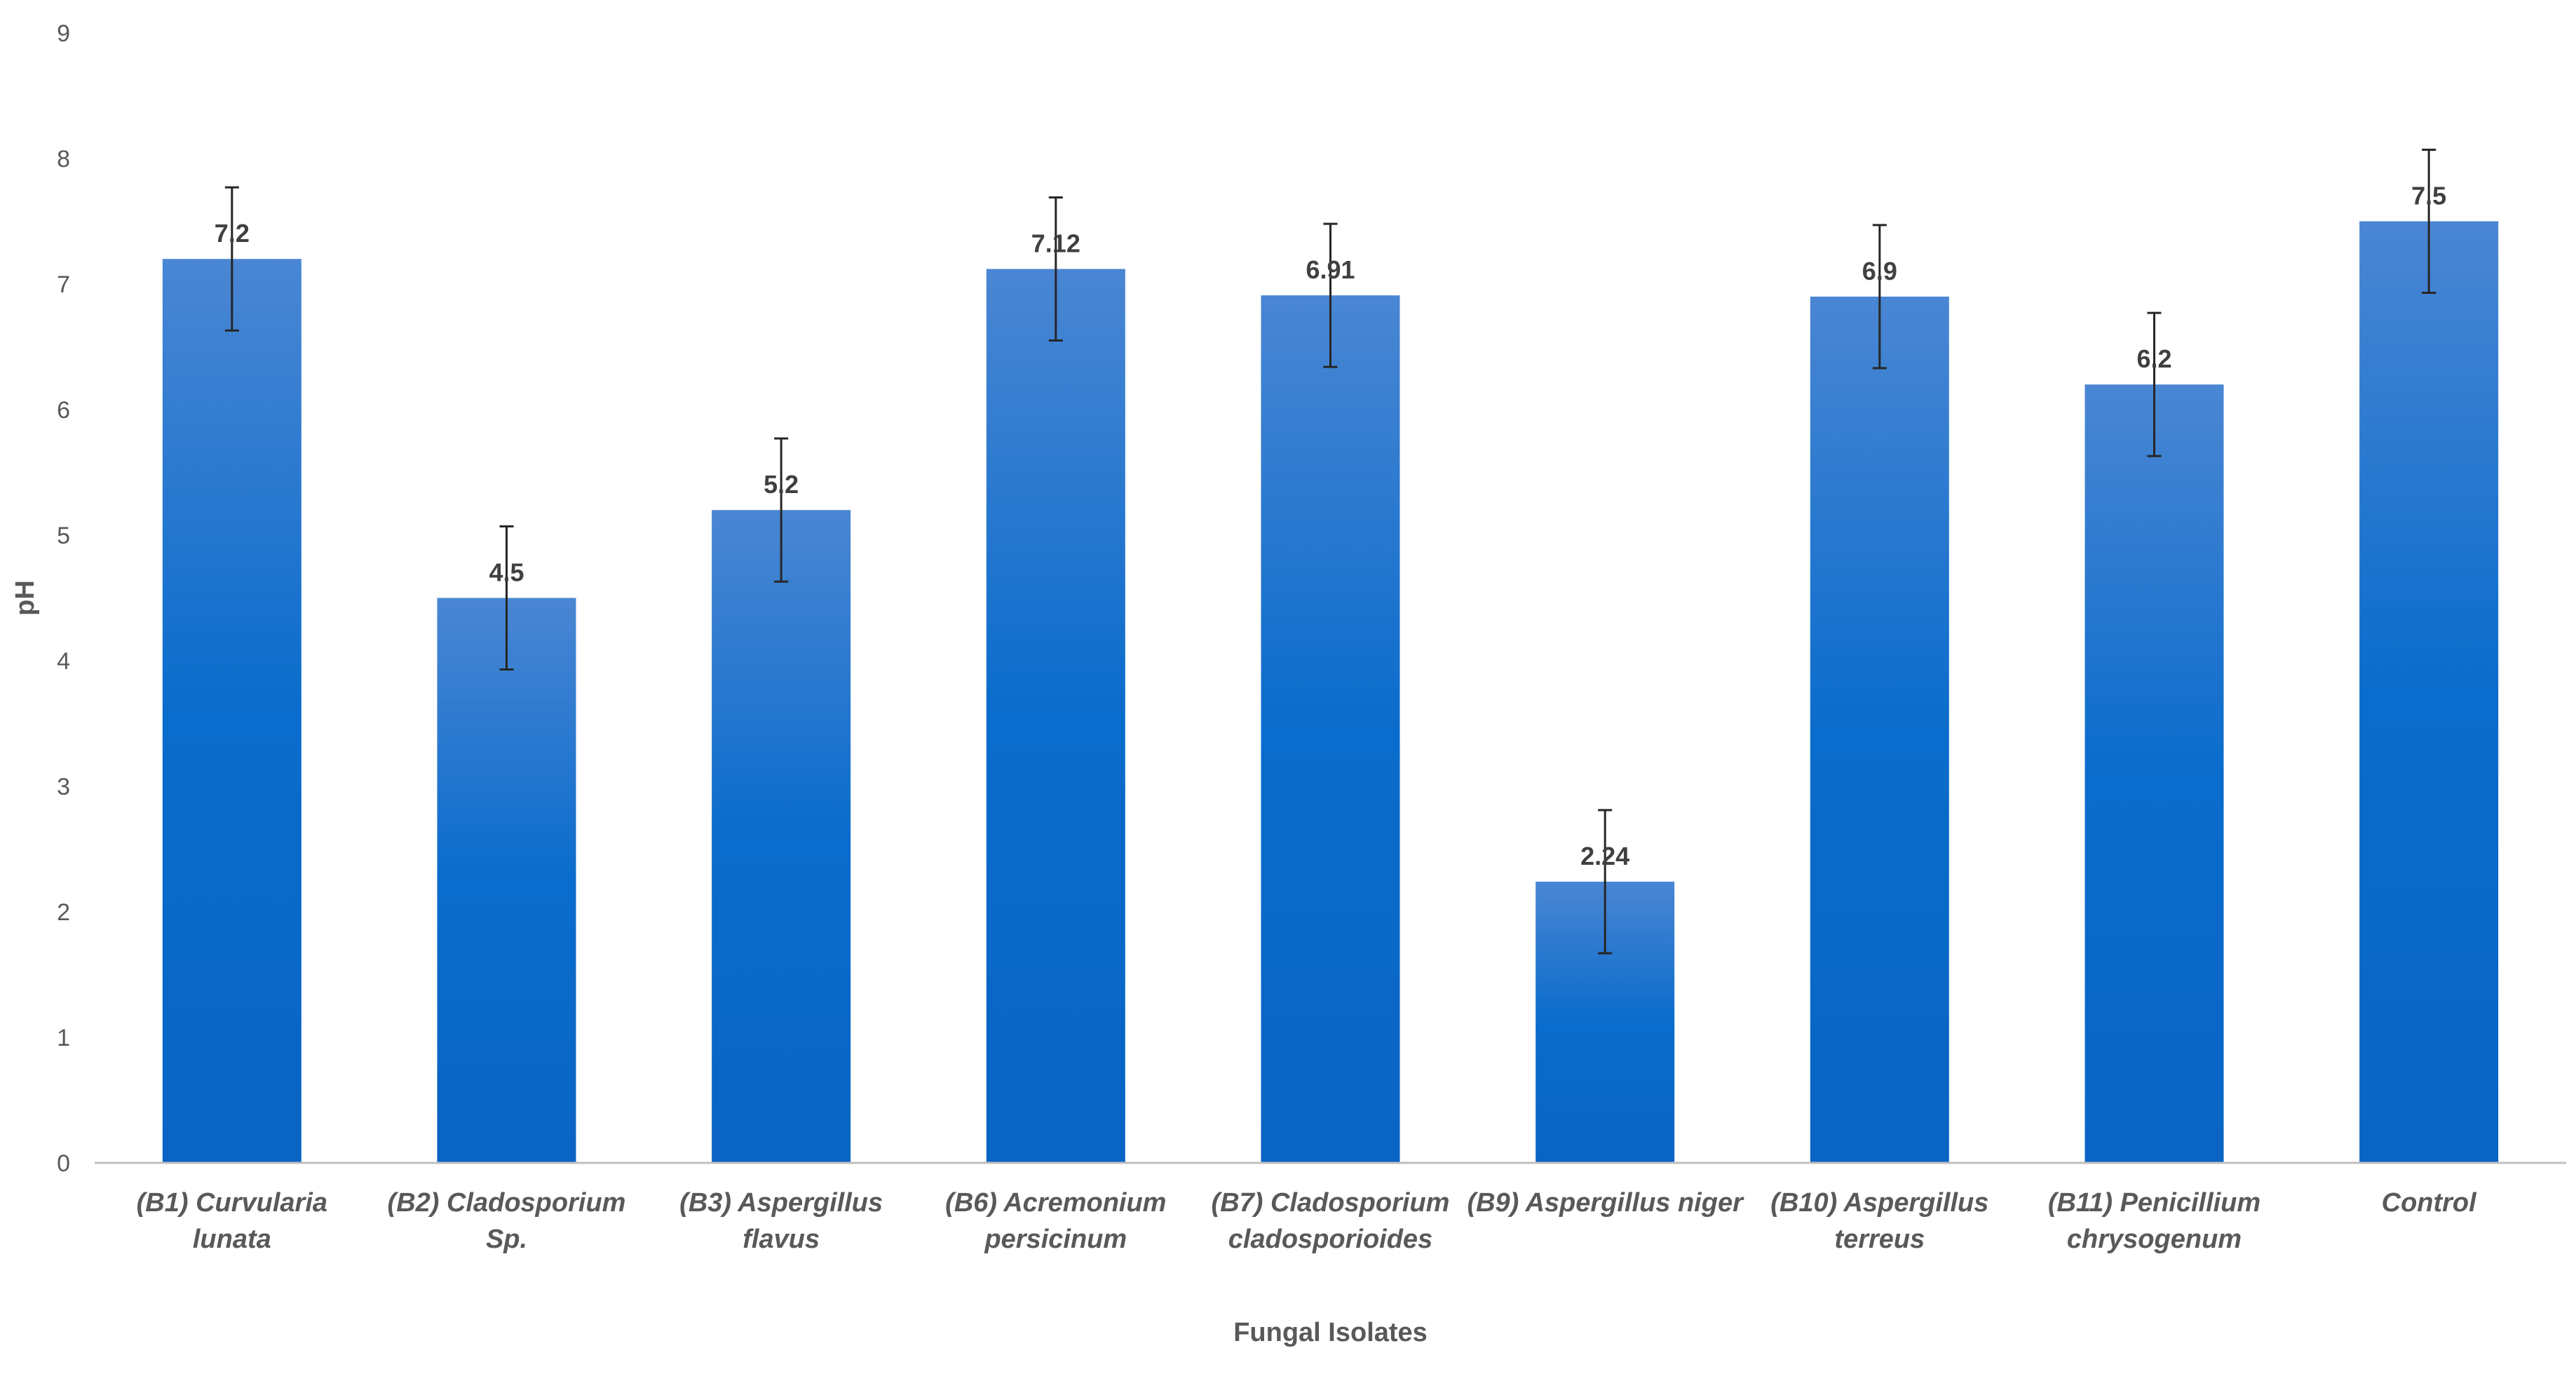 This screenshot has height=1374, width=2576. Describe the element at coordinates (63, 284) in the screenshot. I see `y-tick-label: 7` at that location.